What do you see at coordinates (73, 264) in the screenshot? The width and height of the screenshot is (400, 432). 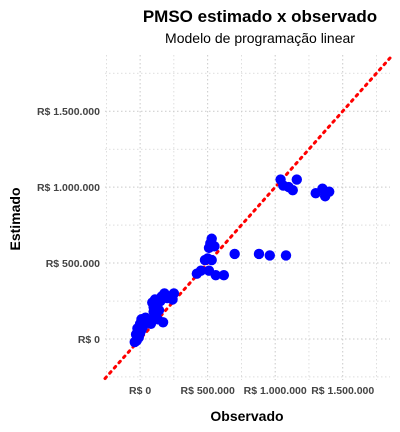 I see `y-tick-label: R$ 500.000` at bounding box center [73, 264].